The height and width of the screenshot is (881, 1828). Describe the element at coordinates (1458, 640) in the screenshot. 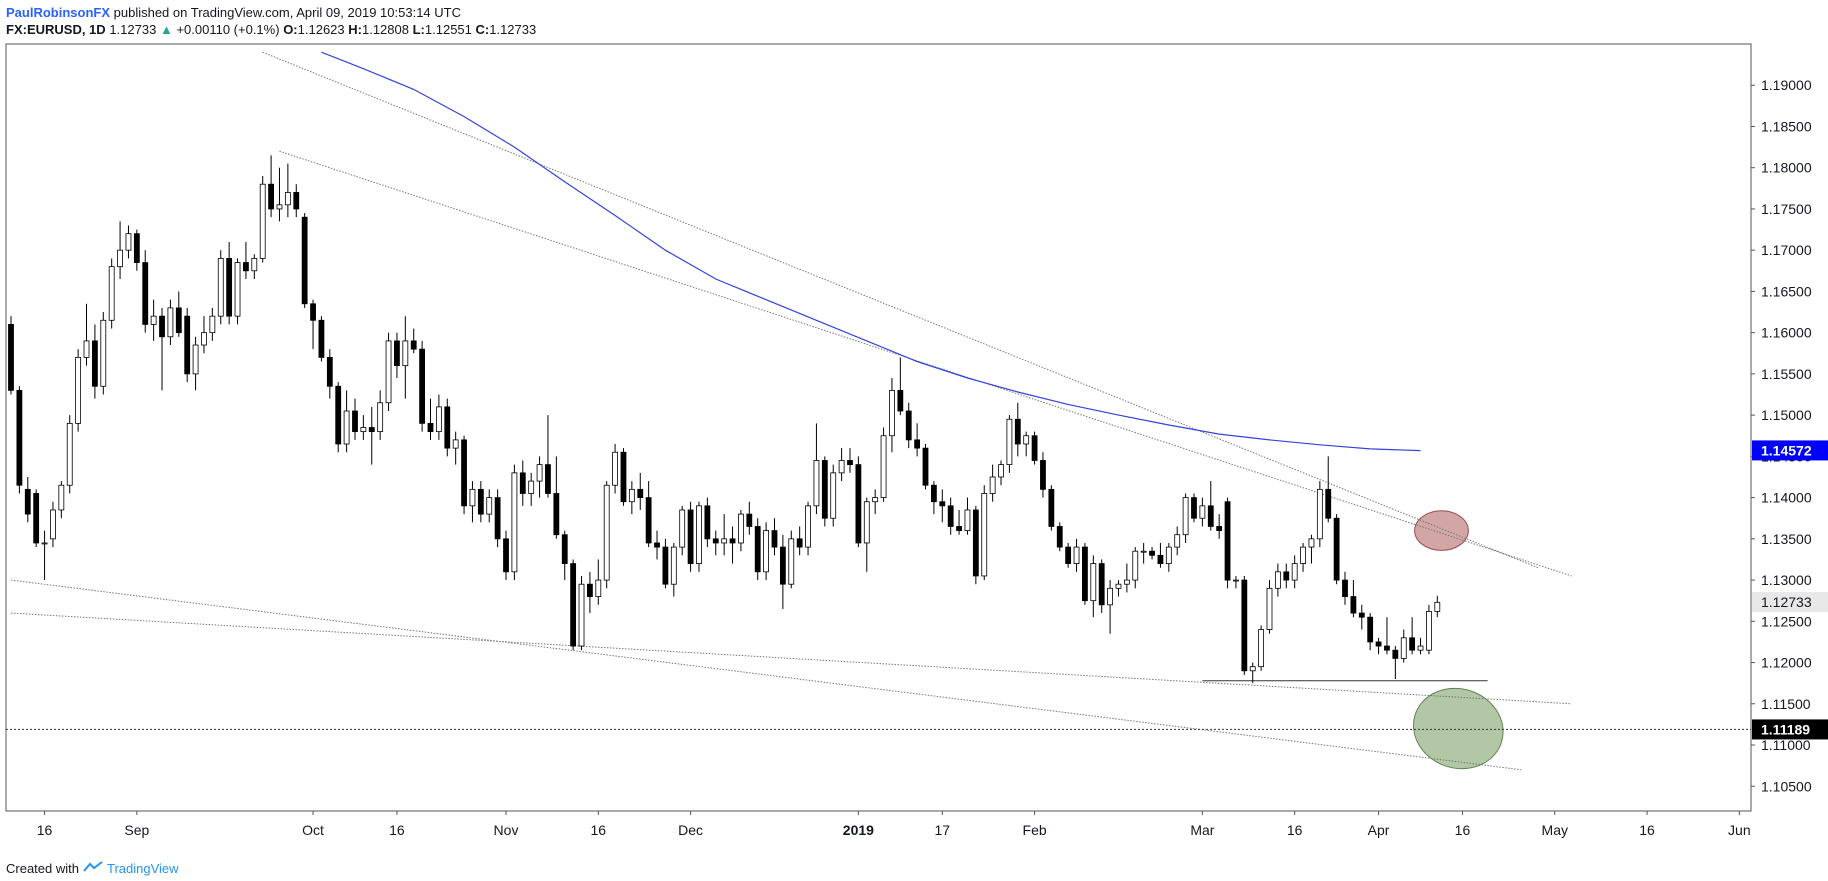

I see `zones-layer` at that location.